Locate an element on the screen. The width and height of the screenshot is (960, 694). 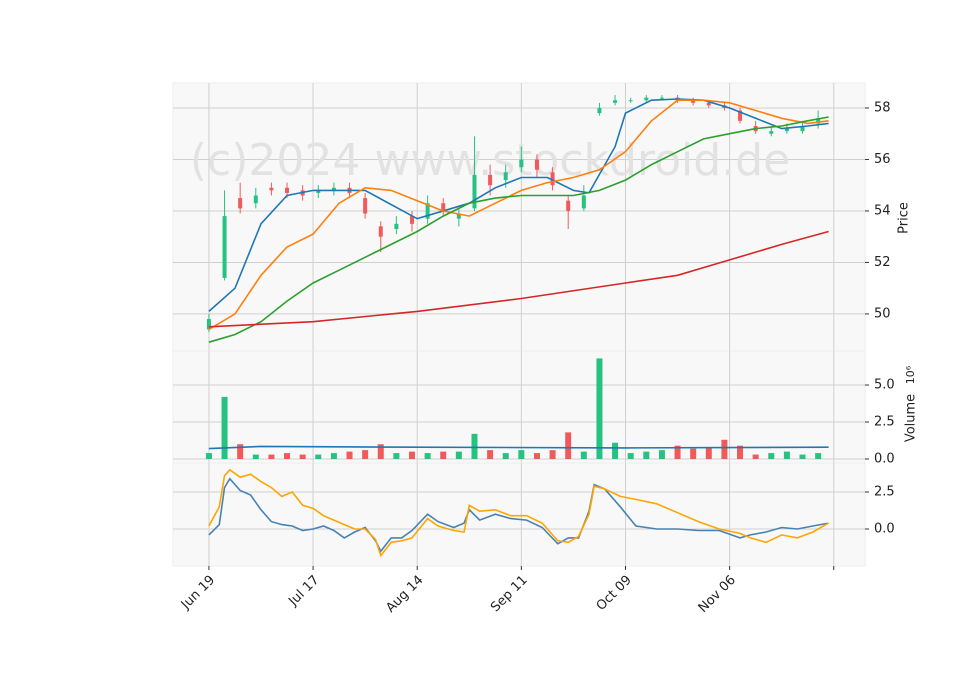
y-axis-scale: 10⁶ is located at coordinates (910, 374).